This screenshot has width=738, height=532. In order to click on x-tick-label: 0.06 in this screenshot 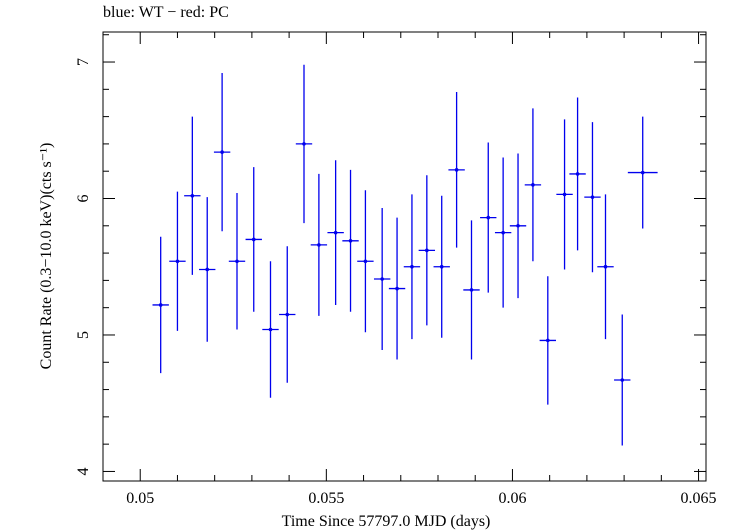, I will do `click(512, 498)`.